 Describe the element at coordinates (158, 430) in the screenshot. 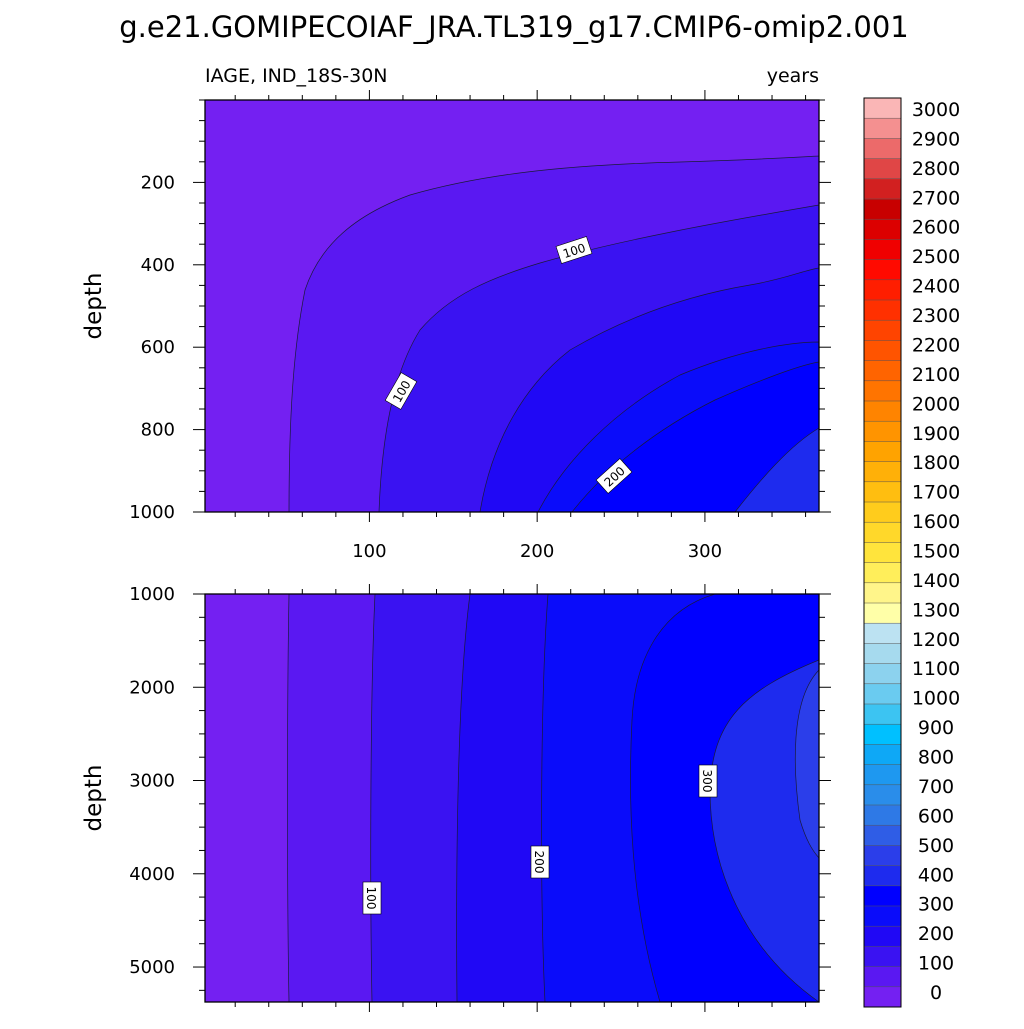

I see `upper-ytick-label: 800` at that location.